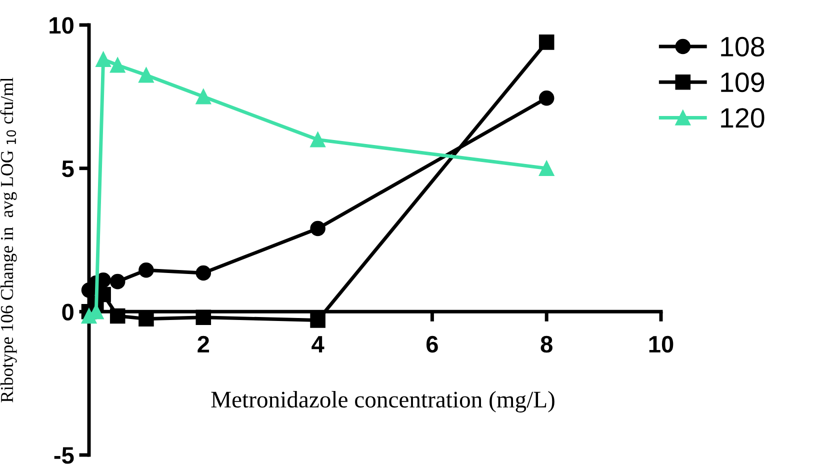 Image resolution: width=825 pixels, height=466 pixels. What do you see at coordinates (8, 240) in the screenshot?
I see `y-axis-title: Ribotype 106 Change in avg LOG $_{10}$ cfu/ml` at bounding box center [8, 240].